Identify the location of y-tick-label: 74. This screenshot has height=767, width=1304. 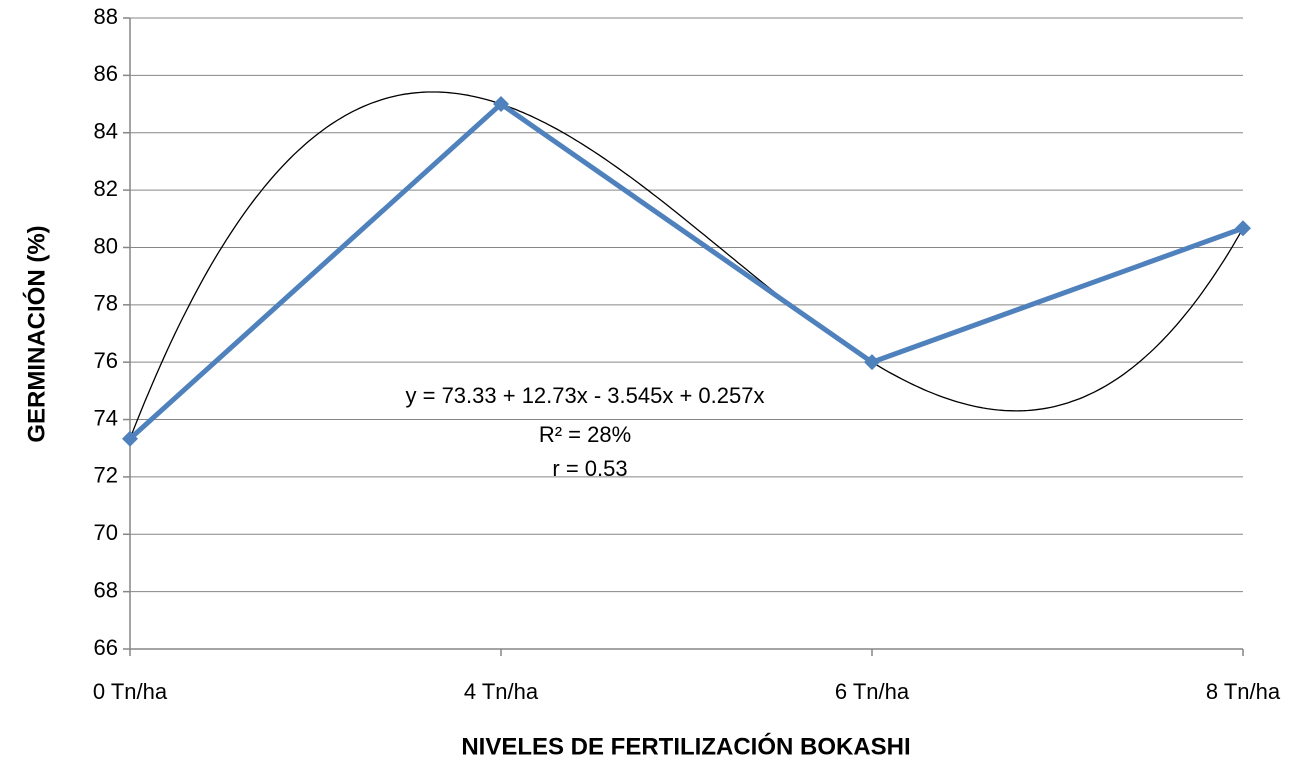
(106, 417).